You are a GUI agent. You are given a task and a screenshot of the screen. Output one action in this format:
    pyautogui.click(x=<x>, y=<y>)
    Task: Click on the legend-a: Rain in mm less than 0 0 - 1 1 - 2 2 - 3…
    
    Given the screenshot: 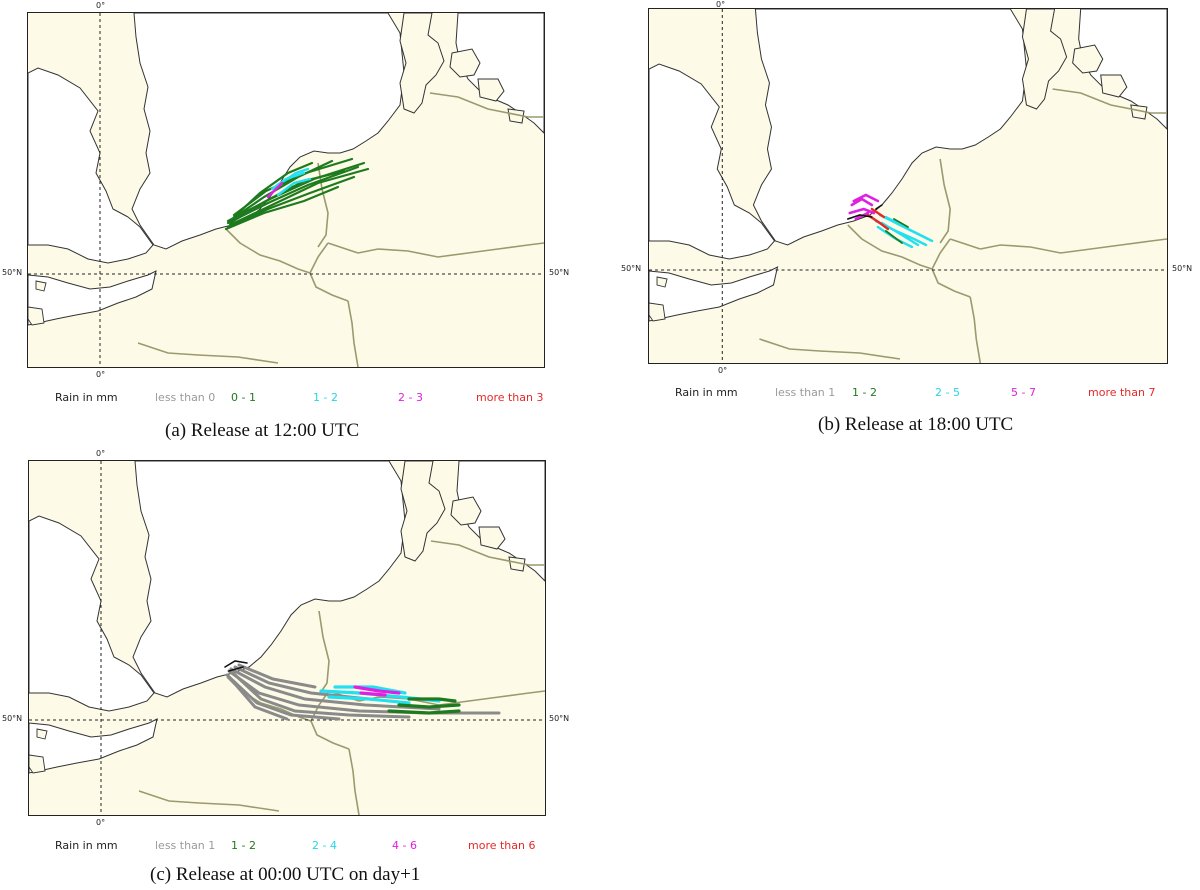 What is the action you would take?
    pyautogui.click(x=300, y=399)
    